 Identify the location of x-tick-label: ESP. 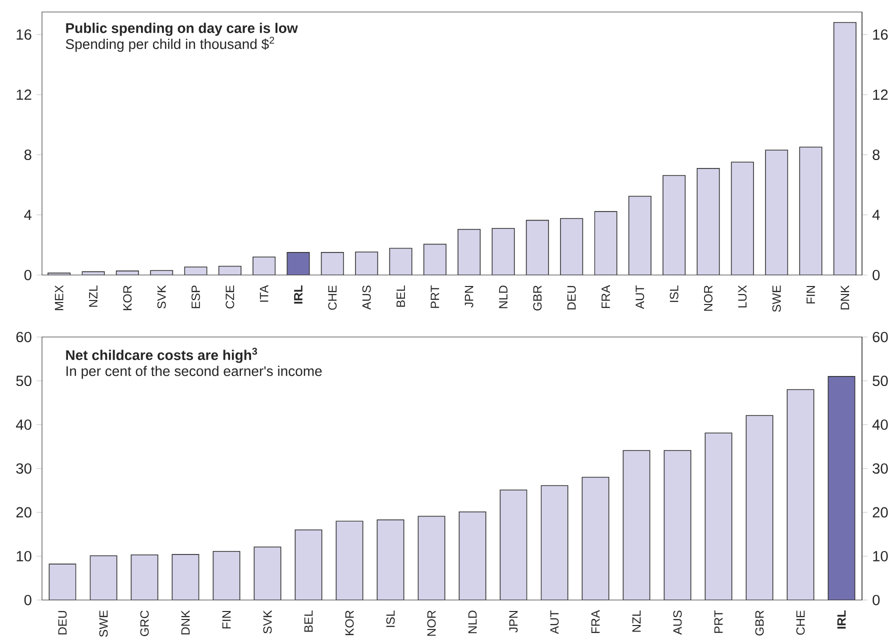
(196, 297).